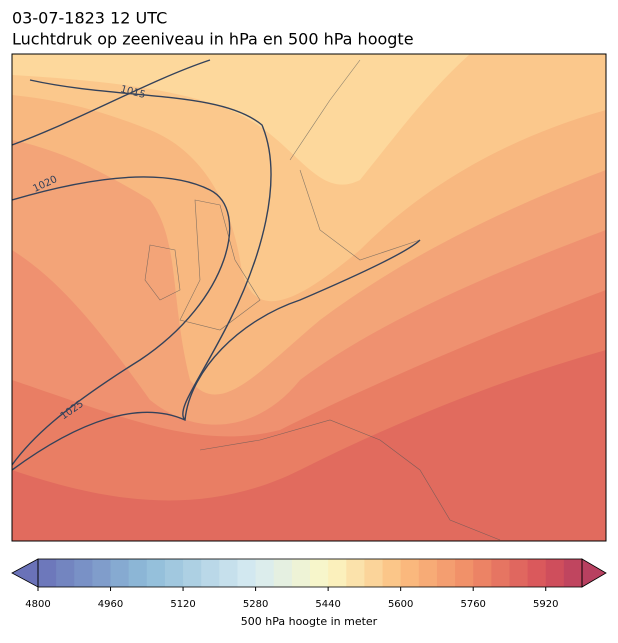 The width and height of the screenshot is (618, 643). Describe the element at coordinates (89, 18) in the screenshot. I see `title: 03-07-1823 12 UTC` at that location.